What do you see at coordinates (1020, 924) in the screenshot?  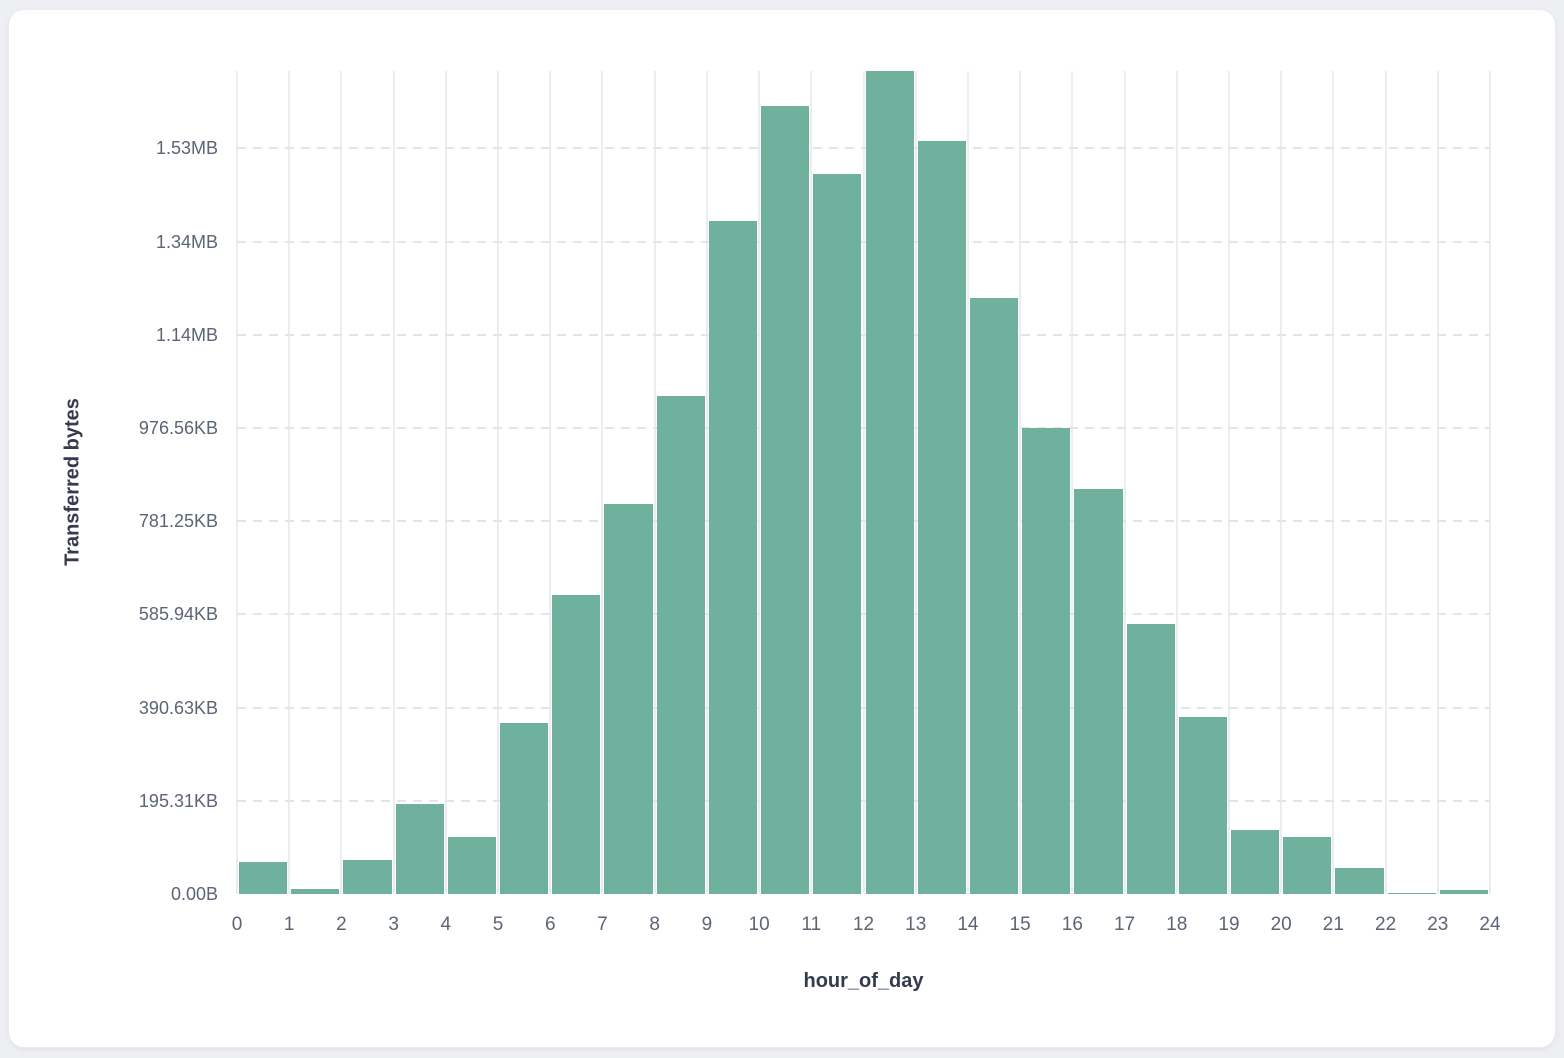 I see `x-tick-label: 15` at bounding box center [1020, 924].